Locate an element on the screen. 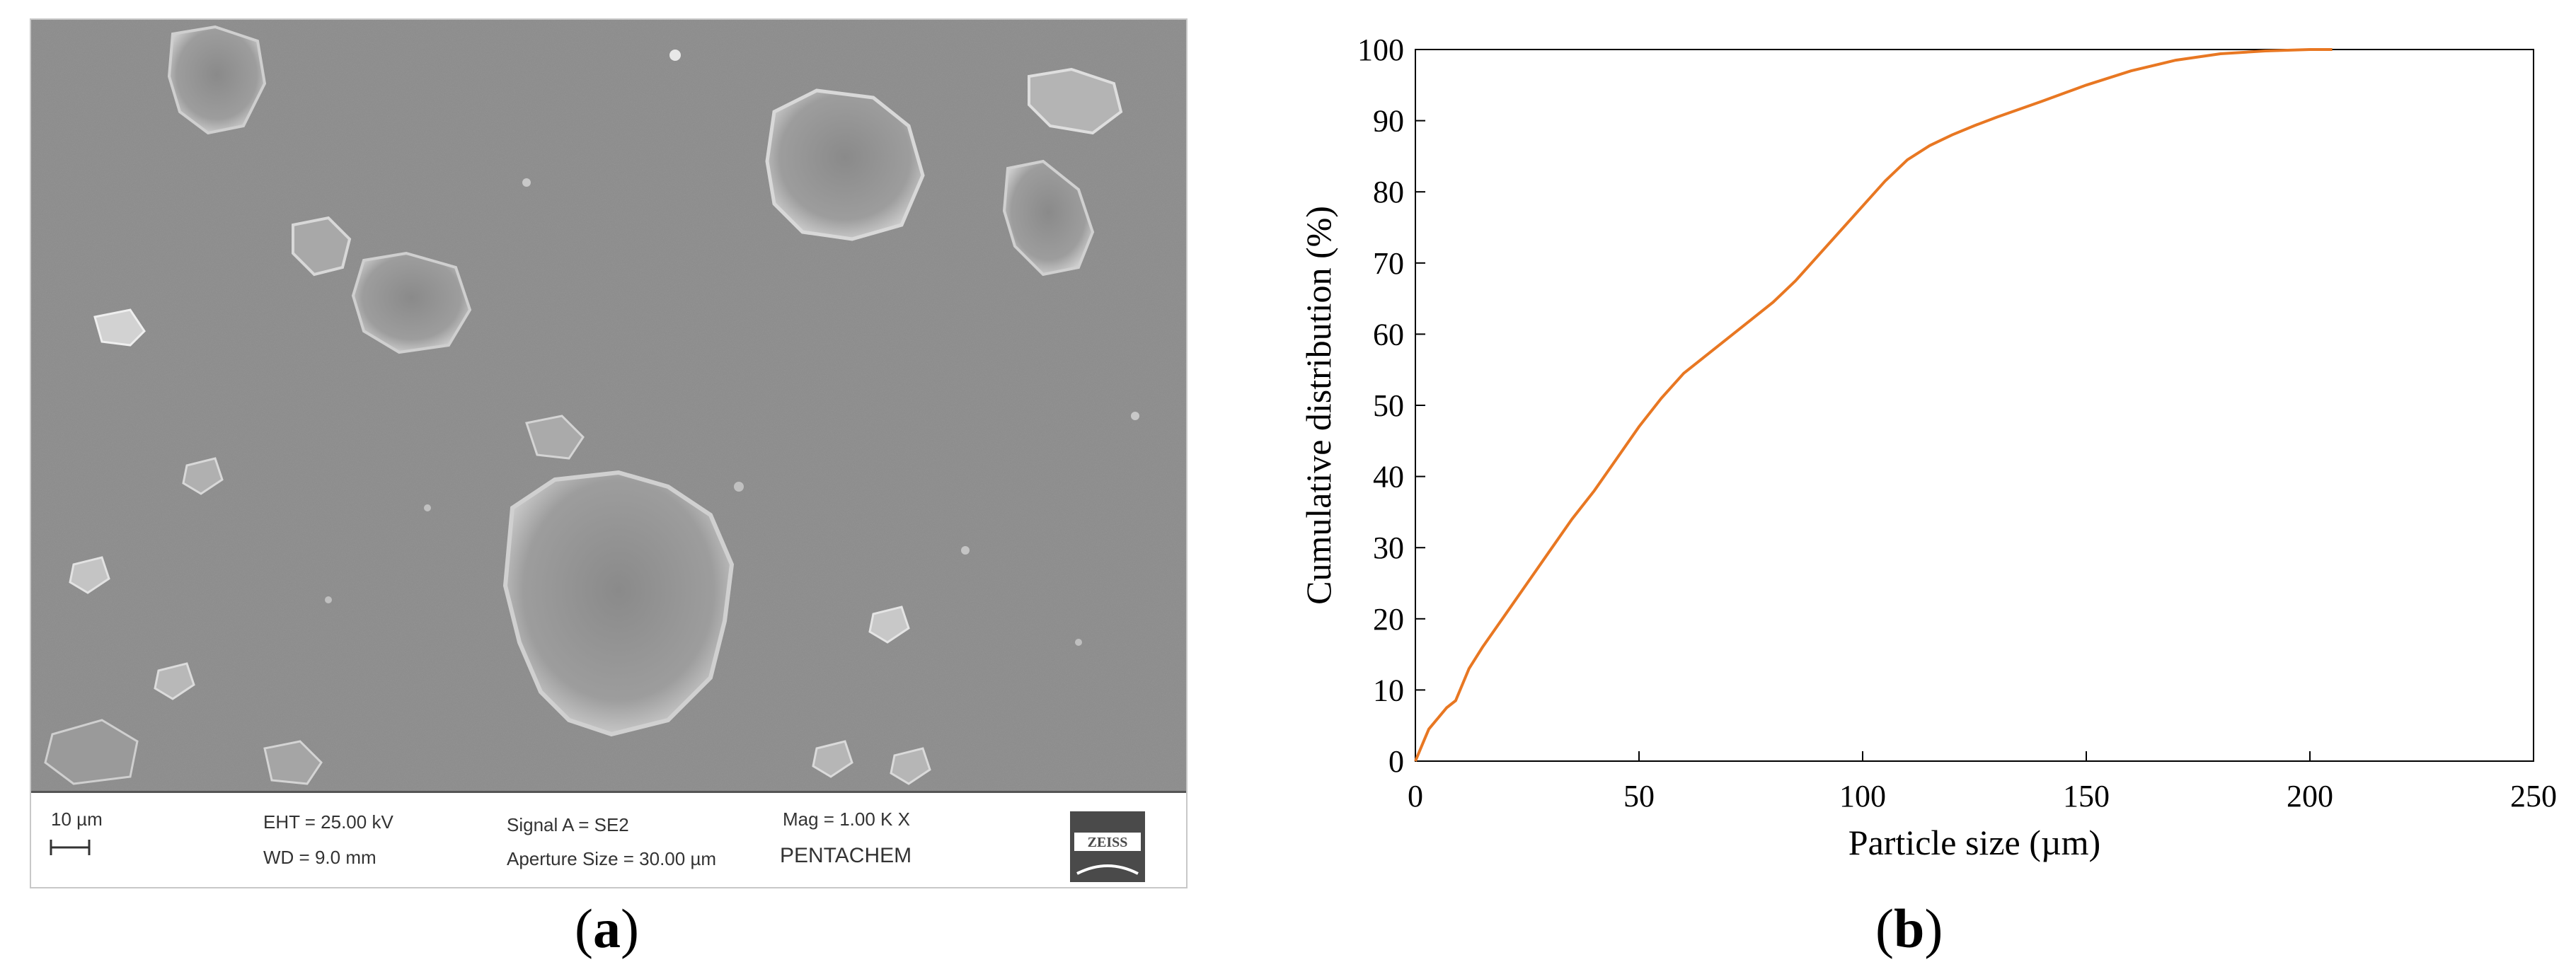 The image size is (2576, 979). y-axis-label: Cumulative distribution (%) is located at coordinates (1318, 405).